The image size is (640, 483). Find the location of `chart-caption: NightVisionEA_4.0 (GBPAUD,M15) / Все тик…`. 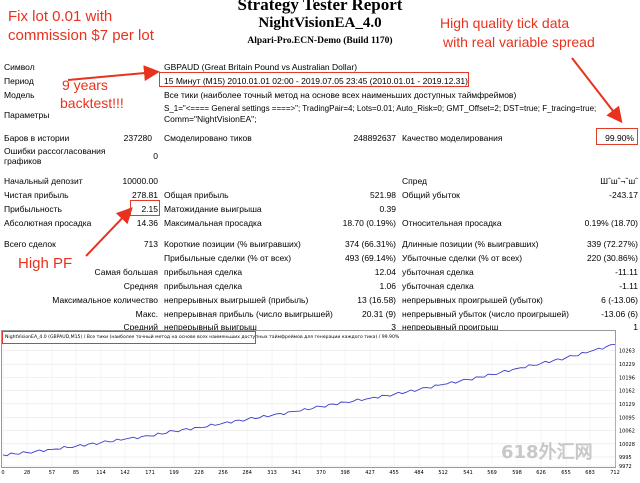

chart-caption: NightVisionEA_4.0 (GBPAUD,M15) / Все тик… is located at coordinates (202, 336).